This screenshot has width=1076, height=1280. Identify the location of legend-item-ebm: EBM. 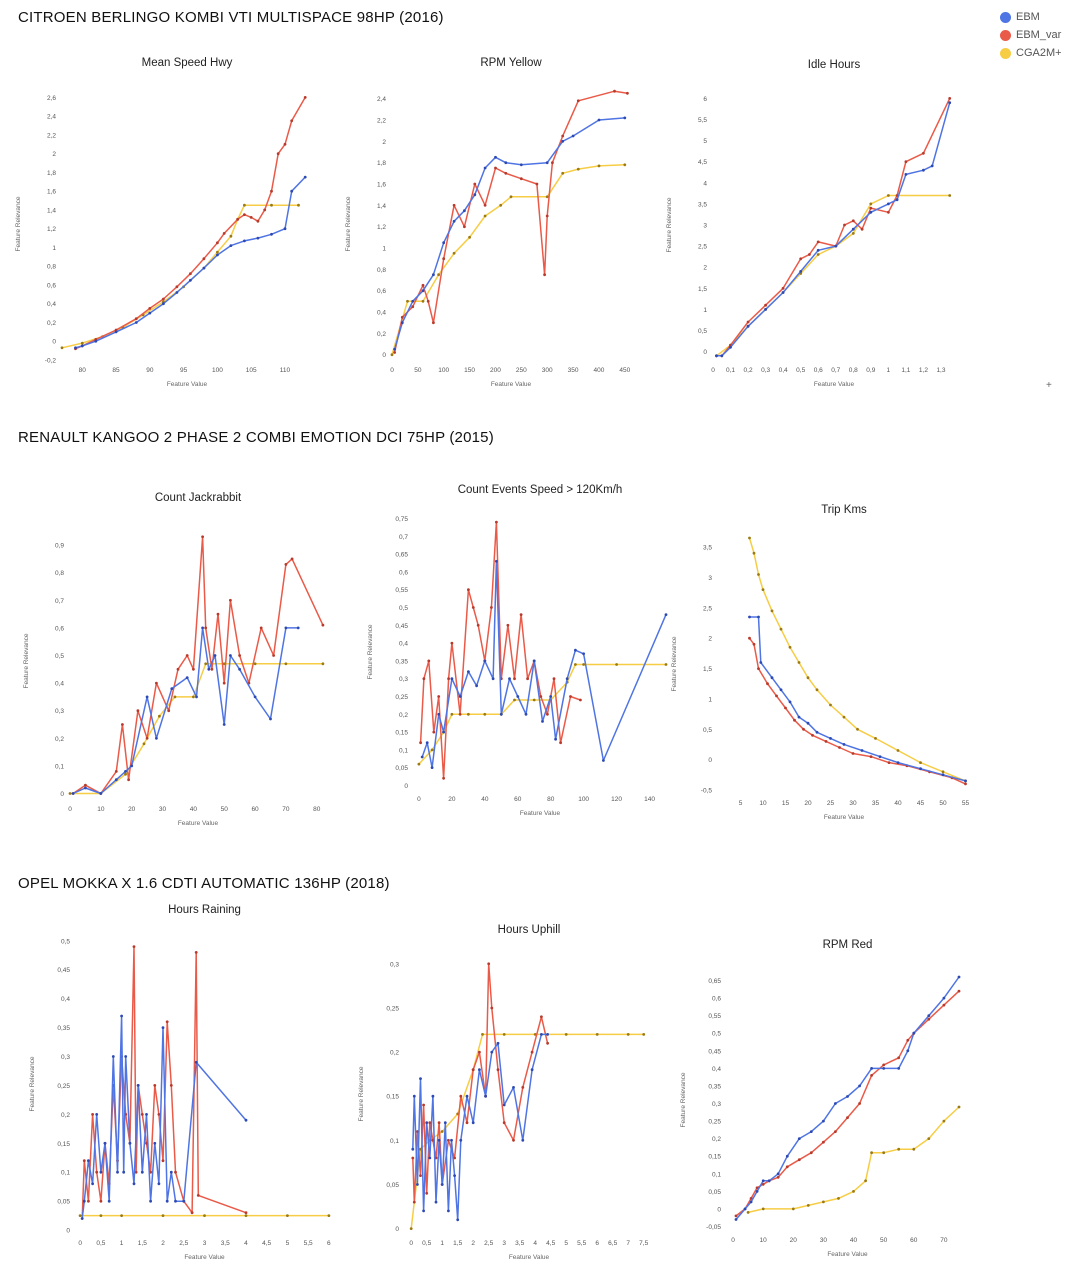
(1035, 17).